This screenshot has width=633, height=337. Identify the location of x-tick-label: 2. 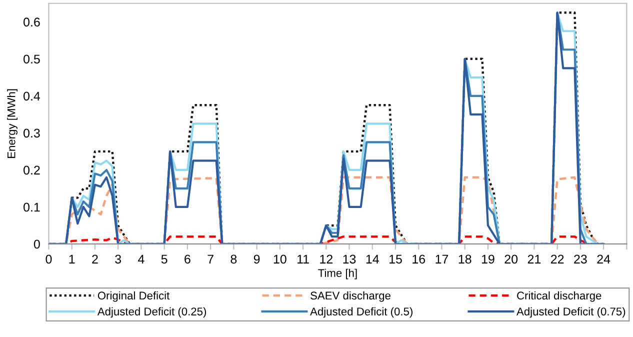
(95, 259).